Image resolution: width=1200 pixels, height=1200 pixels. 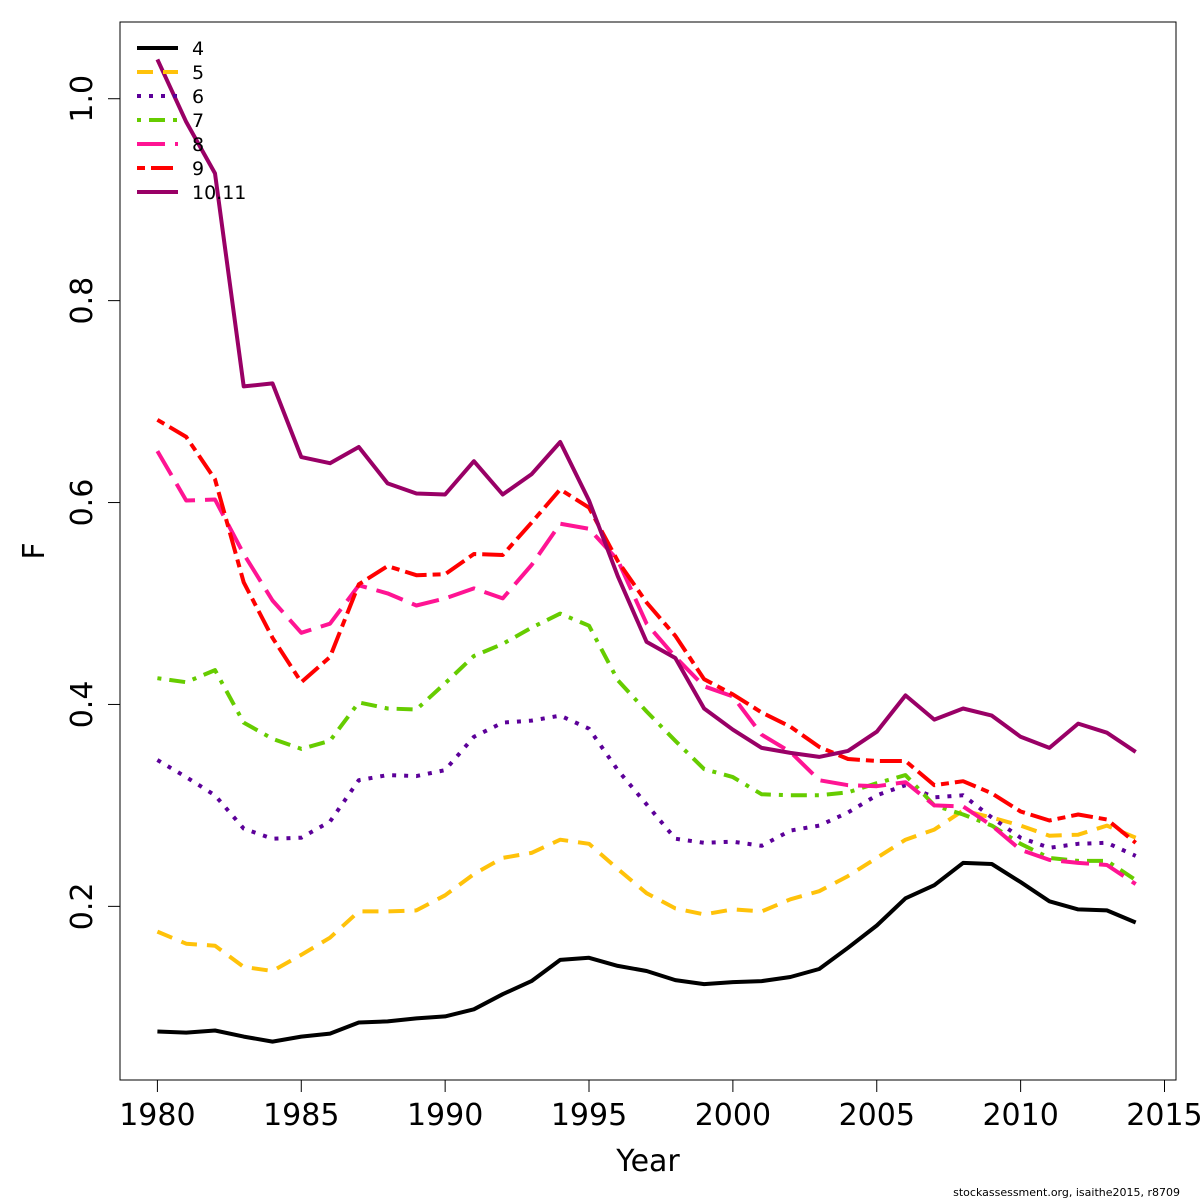 I want to click on legend-label: 7, so click(x=198, y=121).